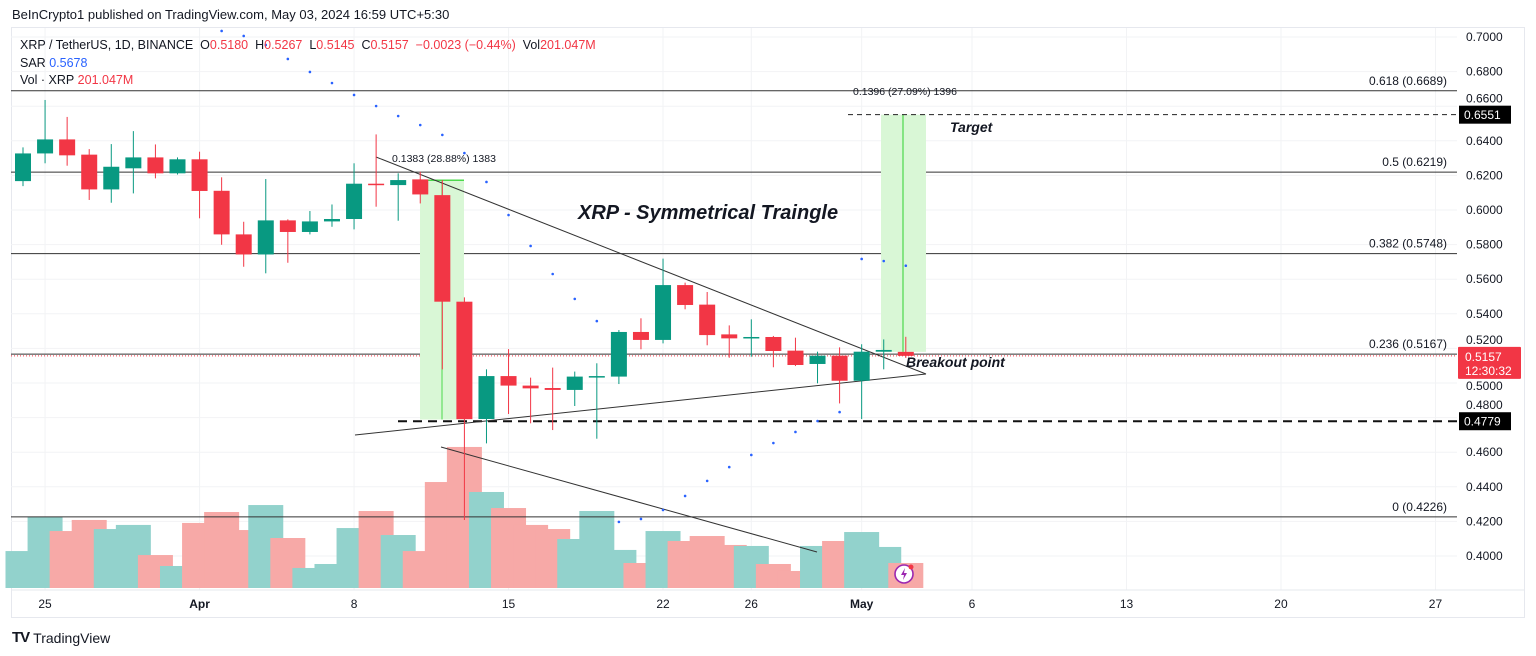  What do you see at coordinates (464, 517) in the screenshot?
I see `volume-pane` at bounding box center [464, 517].